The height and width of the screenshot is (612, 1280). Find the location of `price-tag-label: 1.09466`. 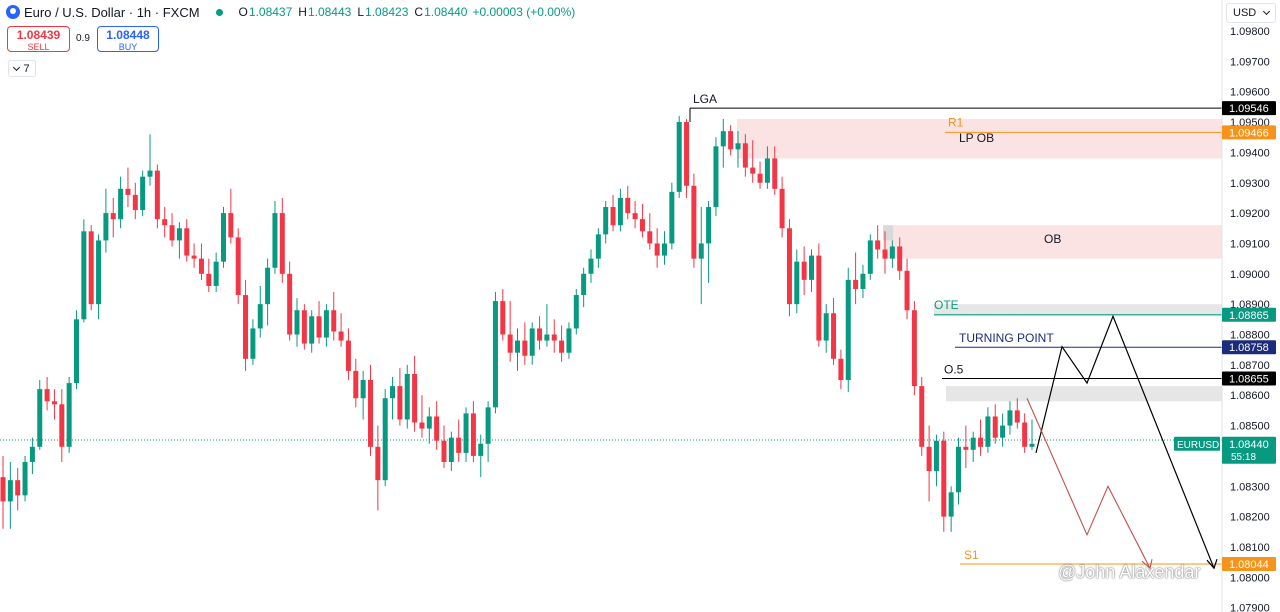

price-tag-label: 1.09466 is located at coordinates (1249, 133).